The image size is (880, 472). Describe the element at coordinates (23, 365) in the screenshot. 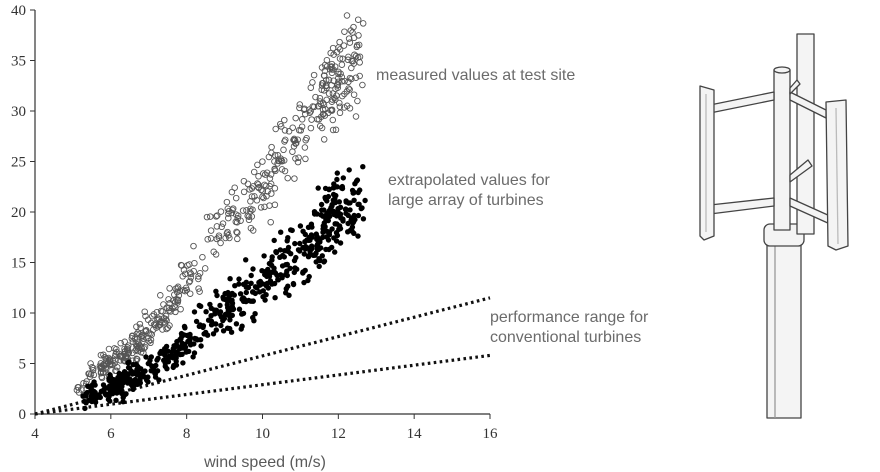

I see `y-tick-label: 5` at that location.